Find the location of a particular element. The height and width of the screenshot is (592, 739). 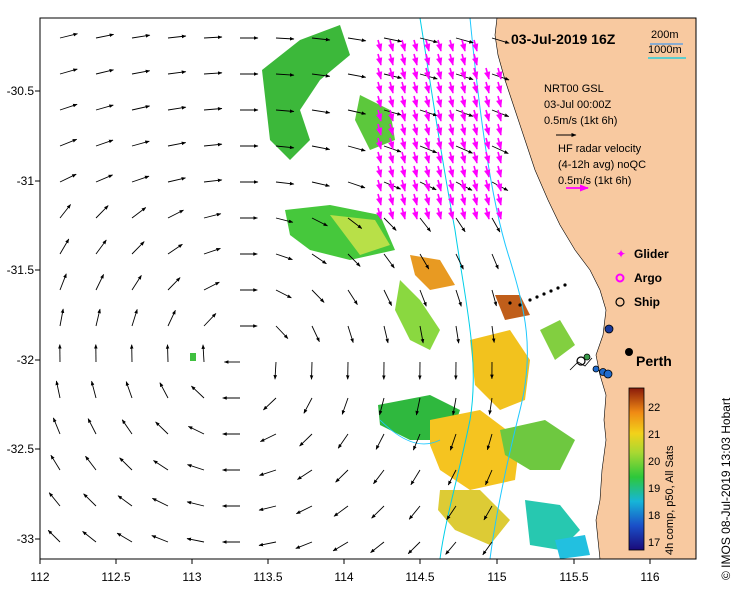

y-tick-label: -32 is located at coordinates (26, 360).